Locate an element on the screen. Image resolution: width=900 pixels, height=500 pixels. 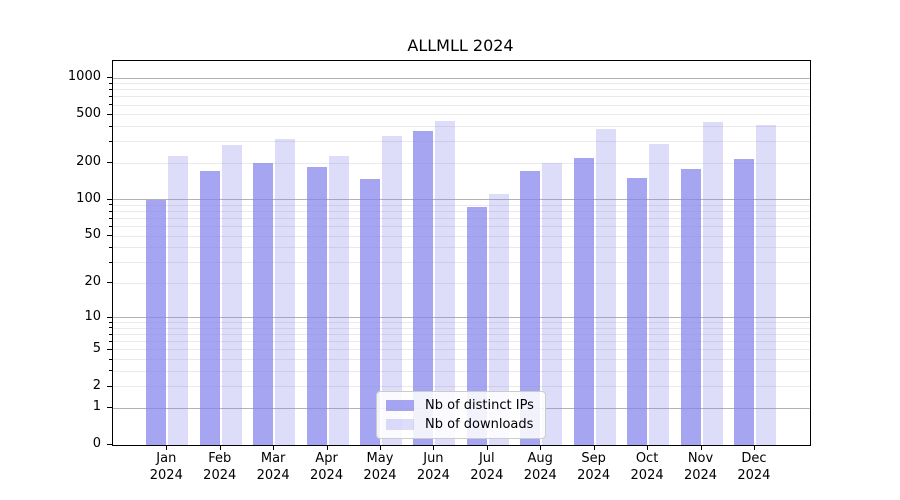
x-tick-label: Feb 2024 is located at coordinates (220, 467).